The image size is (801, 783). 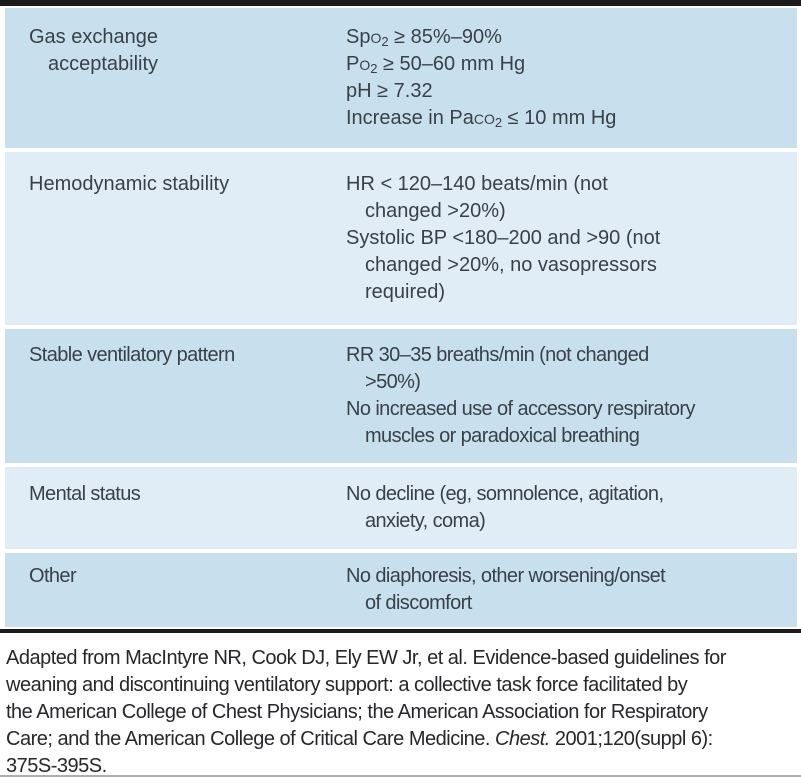 What do you see at coordinates (506, 576) in the screenshot?
I see `criterion-line: No diaphoresis, other worsening/onset` at bounding box center [506, 576].